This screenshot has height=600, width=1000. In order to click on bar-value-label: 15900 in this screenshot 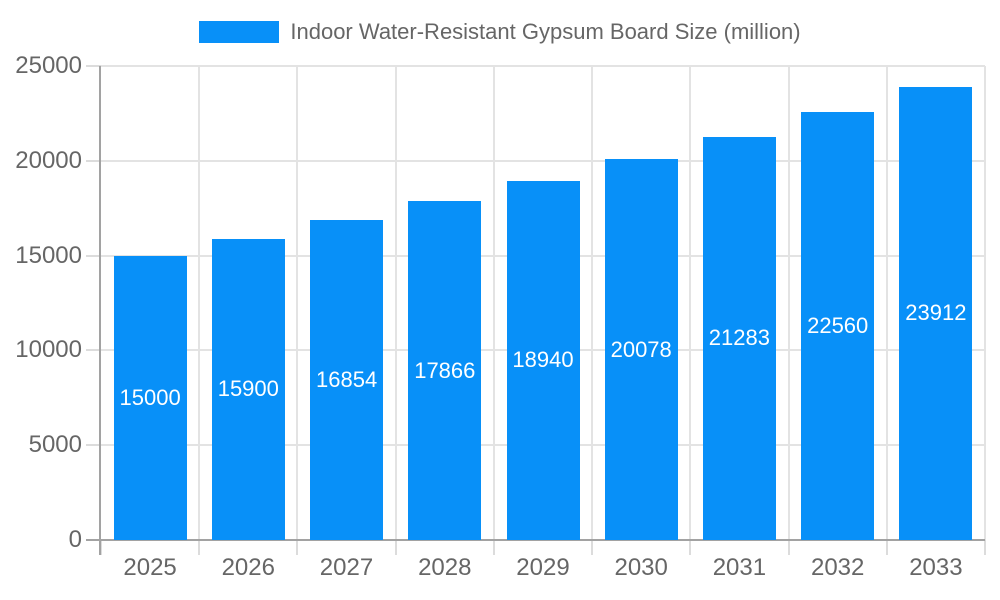, I will do `click(248, 389)`.